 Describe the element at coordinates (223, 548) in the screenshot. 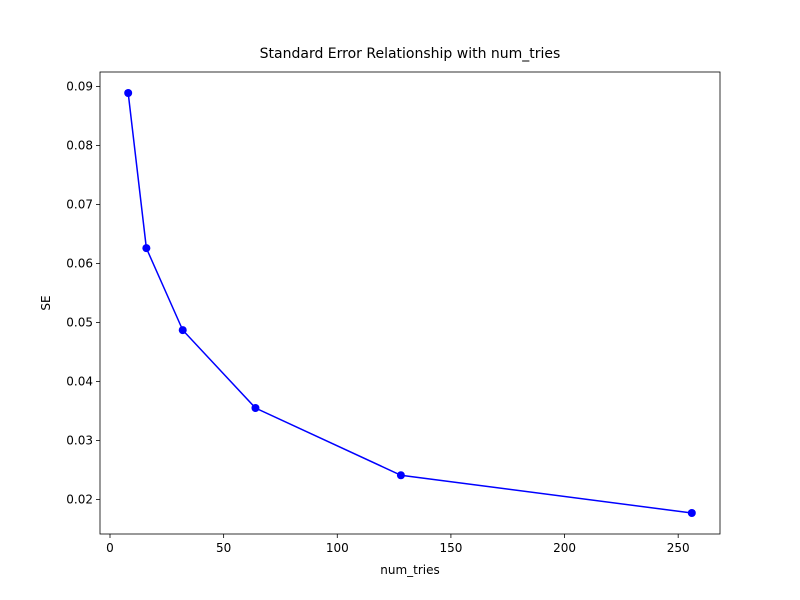

I see `x-tick-label: 50` at that location.